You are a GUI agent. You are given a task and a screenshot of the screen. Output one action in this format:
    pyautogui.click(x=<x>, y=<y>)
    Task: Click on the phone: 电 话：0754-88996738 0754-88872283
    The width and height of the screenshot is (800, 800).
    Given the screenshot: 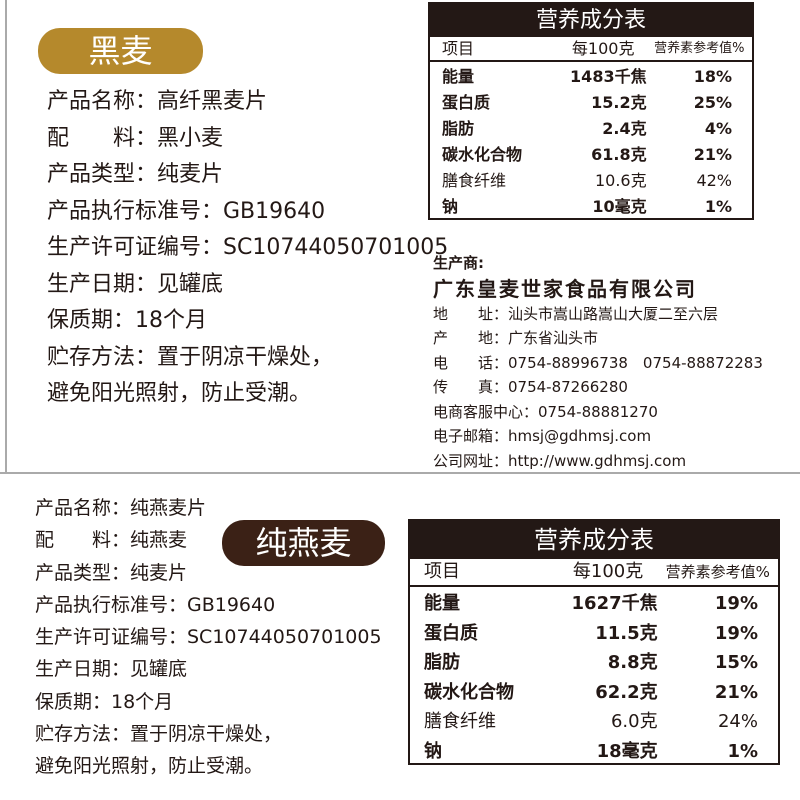 What is the action you would take?
    pyautogui.click(x=598, y=362)
    